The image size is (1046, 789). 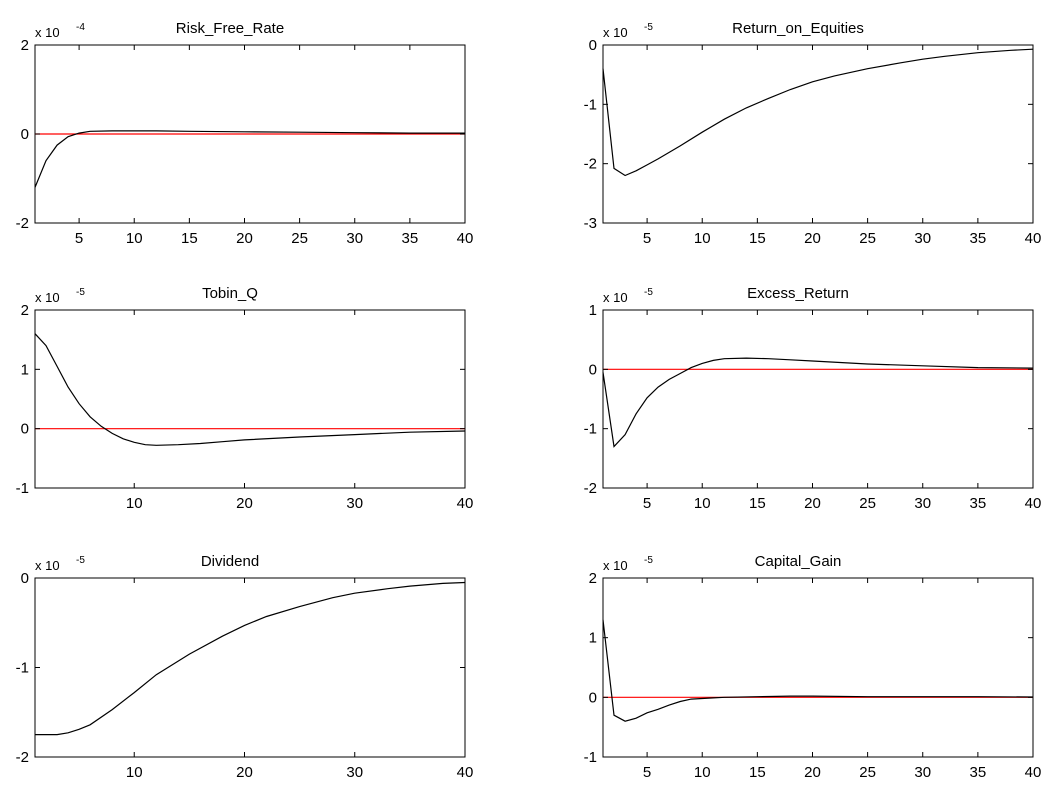 I want to click on subplot-1: 5 10 15 20 25 30 35 40 -2 0 2 x 10 -4 Risk_Free_Rate, so click(x=245, y=133).